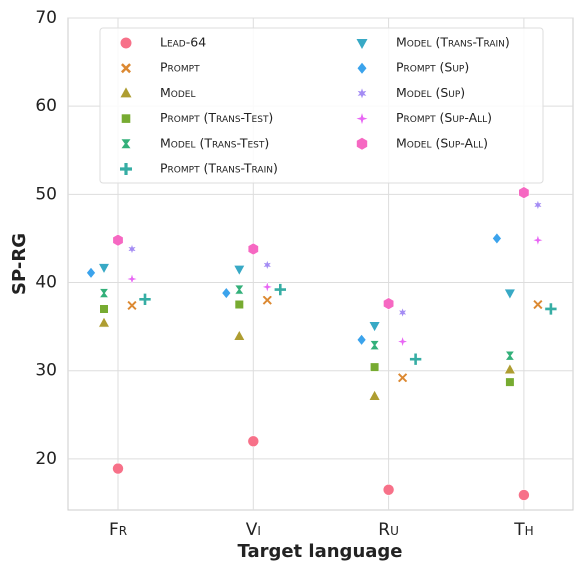 This screenshot has width=574, height=565. I want to click on legend-label: Prompt (Sup), so click(432, 67).